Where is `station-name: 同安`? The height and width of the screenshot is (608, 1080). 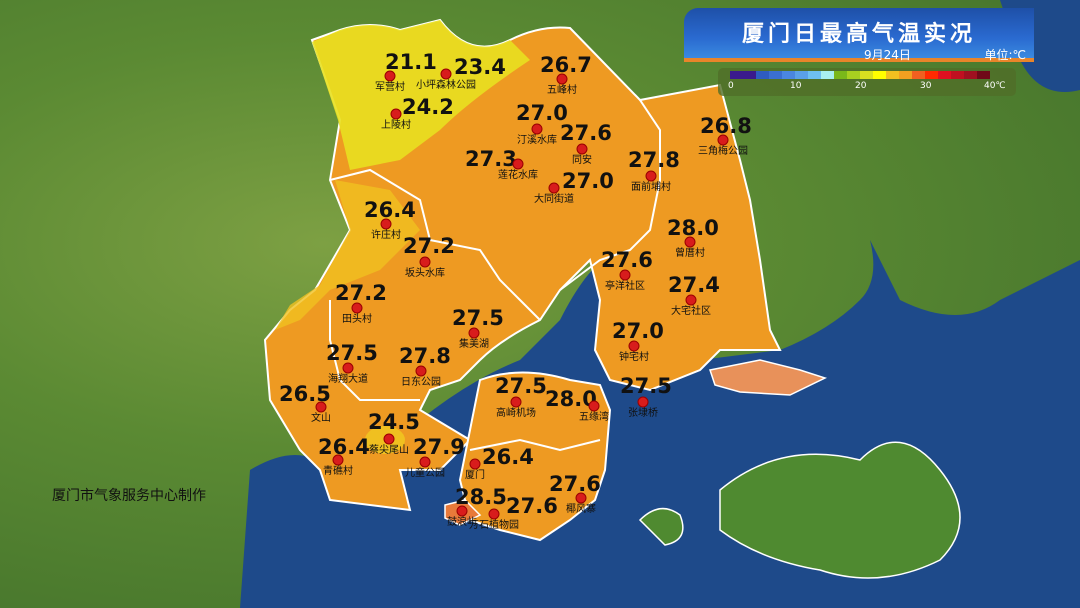 station-name: 同安 is located at coordinates (582, 160).